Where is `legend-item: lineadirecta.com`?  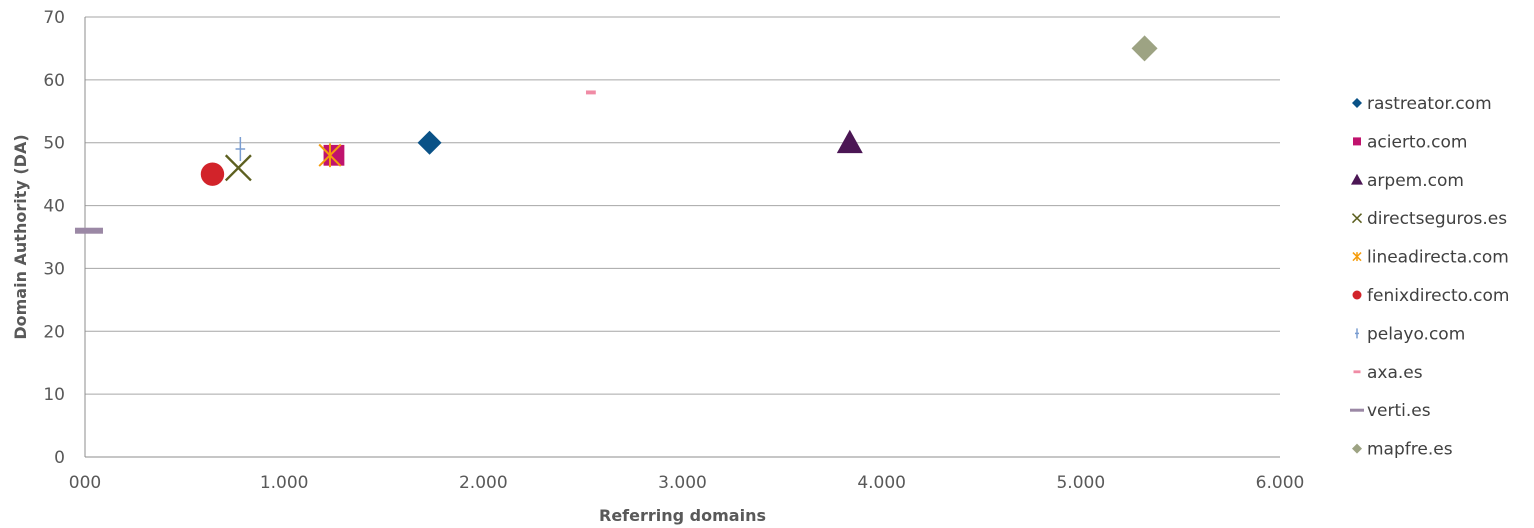
legend-item: lineadirecta.com is located at coordinates (1430, 258).